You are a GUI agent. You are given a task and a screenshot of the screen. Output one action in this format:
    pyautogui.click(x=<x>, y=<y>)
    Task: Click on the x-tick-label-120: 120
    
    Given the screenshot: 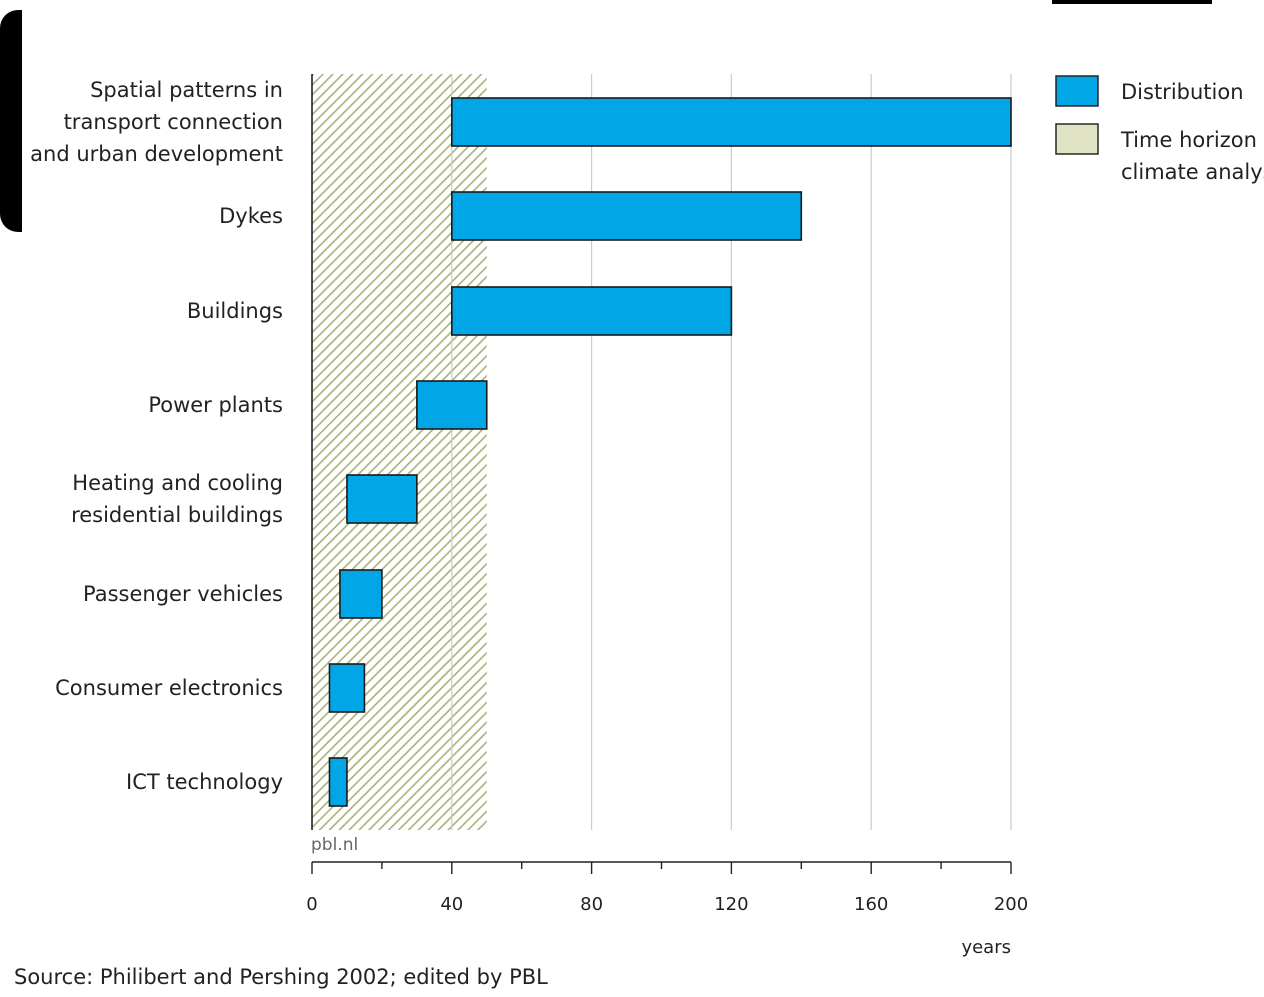 What is the action you would take?
    pyautogui.click(x=731, y=904)
    